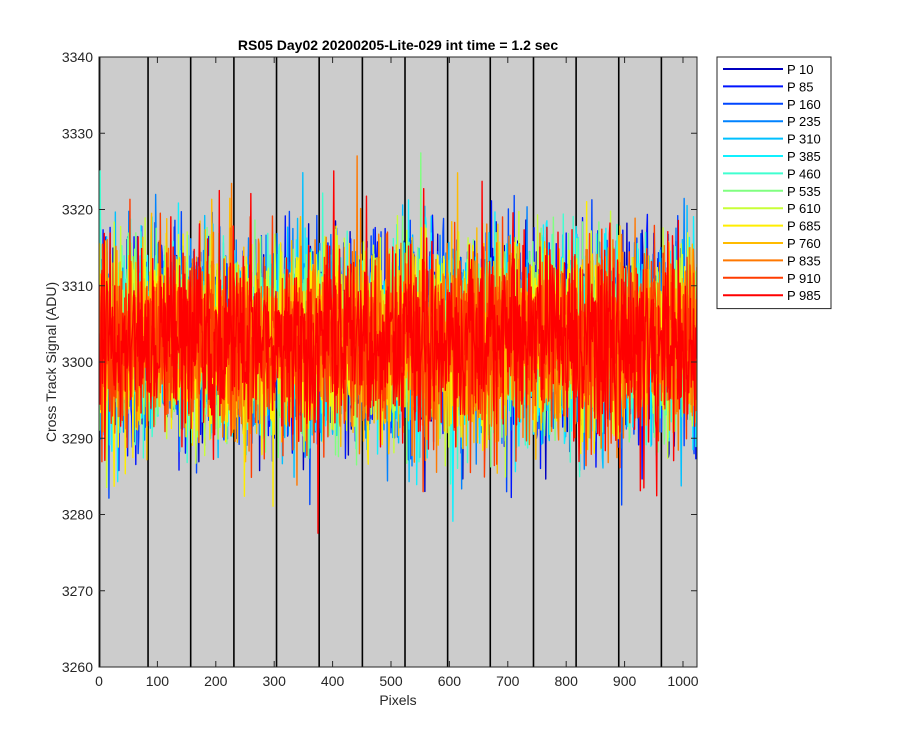 The height and width of the screenshot is (750, 900). Describe the element at coordinates (772, 278) in the screenshot. I see `legend-item: P 910` at that location.